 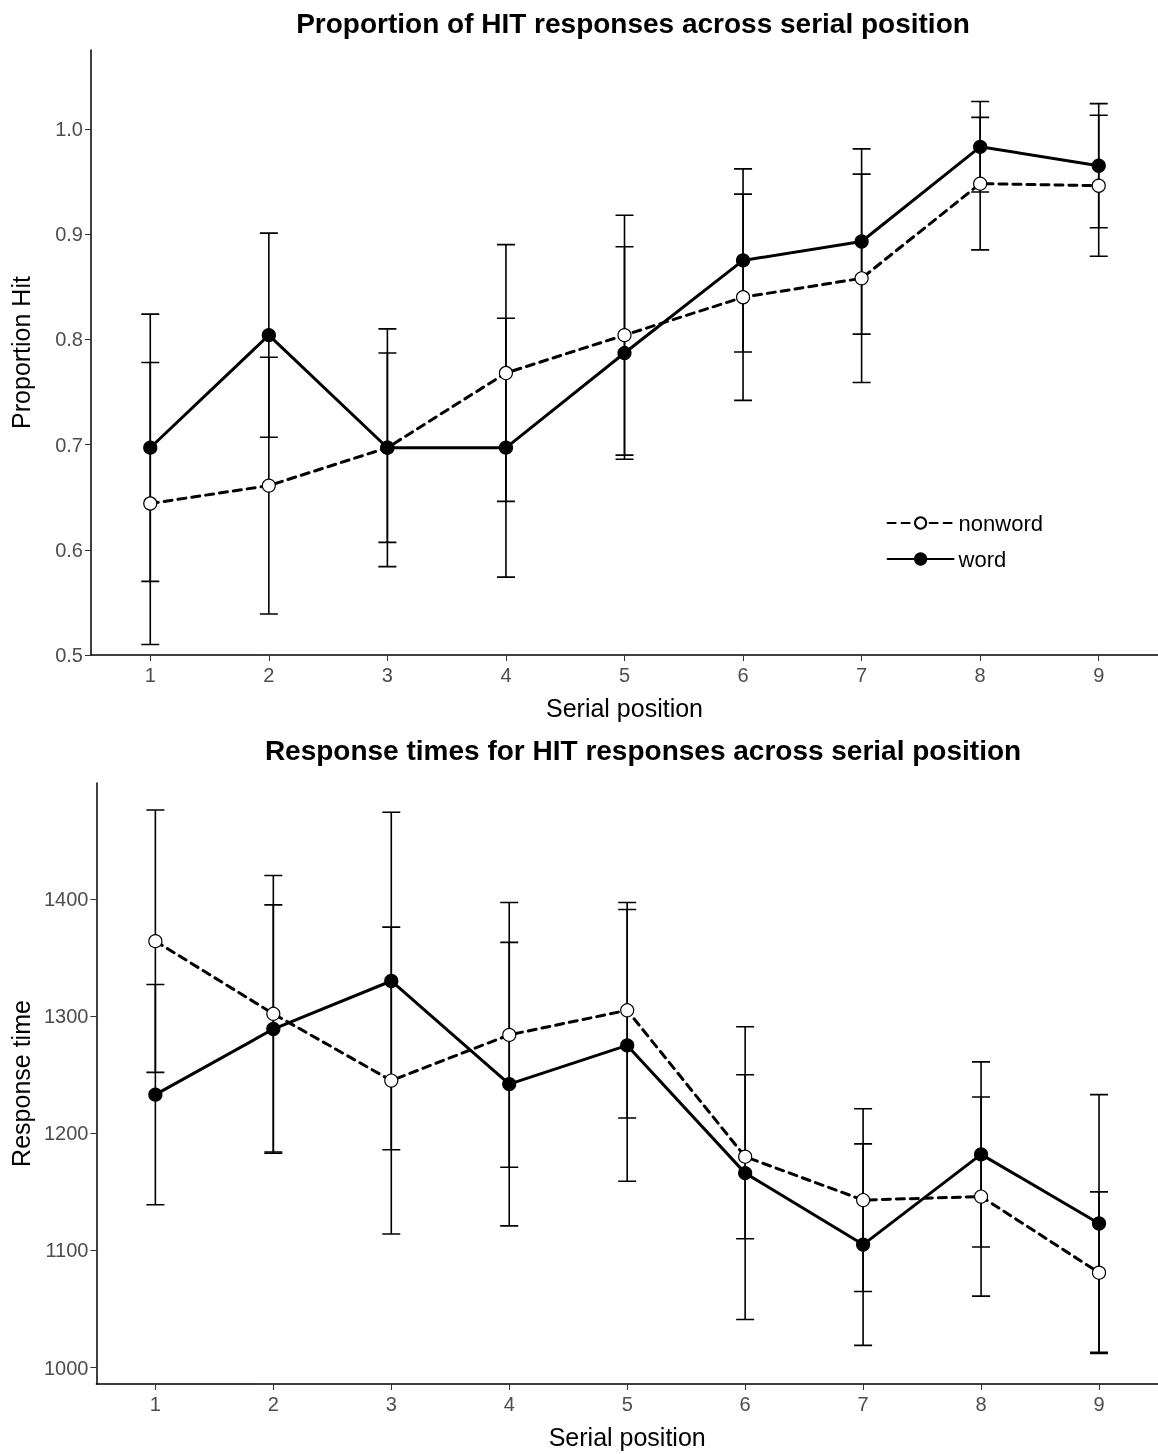 I want to click on y-tick-label: 1100, so click(x=67, y=1250).